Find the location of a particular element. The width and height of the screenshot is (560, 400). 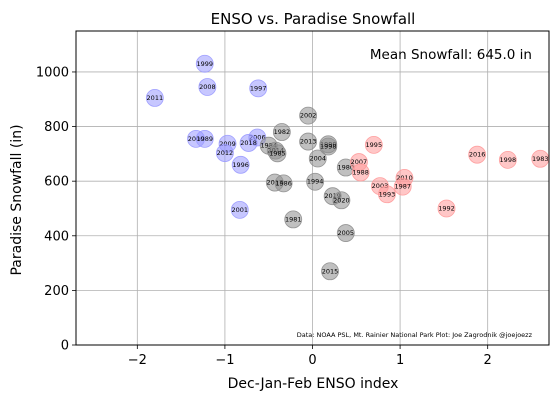

data-point-neutral: 1981 is located at coordinates (293, 219).